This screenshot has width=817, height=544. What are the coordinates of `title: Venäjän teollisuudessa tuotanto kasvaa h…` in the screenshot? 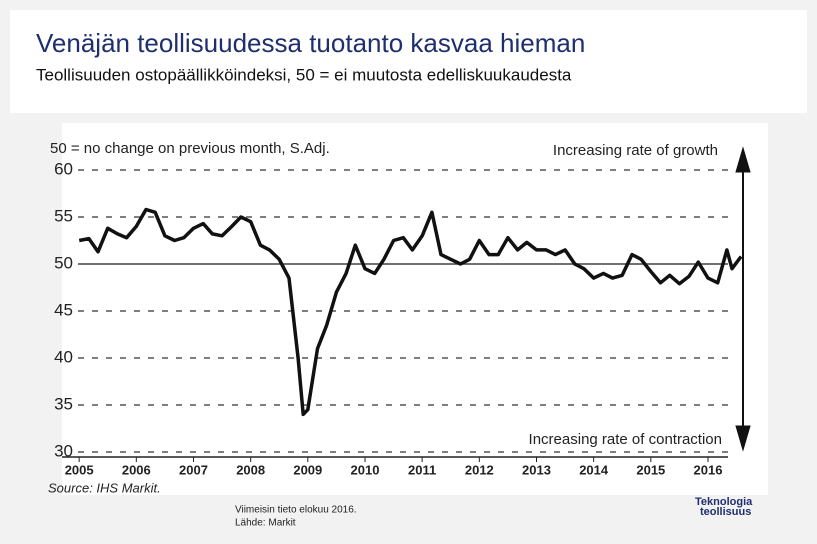 It's located at (310, 43).